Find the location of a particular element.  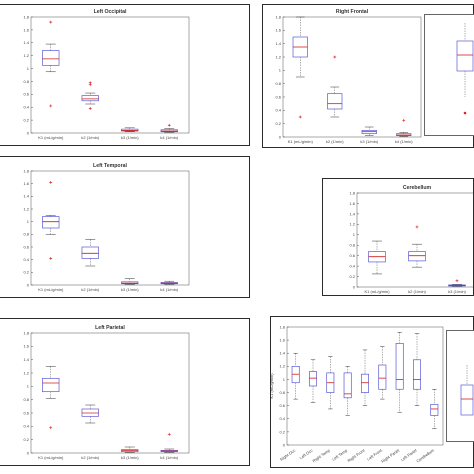

y-axis-label: K1 (mL/g/min) is located at coordinates (272, 386).